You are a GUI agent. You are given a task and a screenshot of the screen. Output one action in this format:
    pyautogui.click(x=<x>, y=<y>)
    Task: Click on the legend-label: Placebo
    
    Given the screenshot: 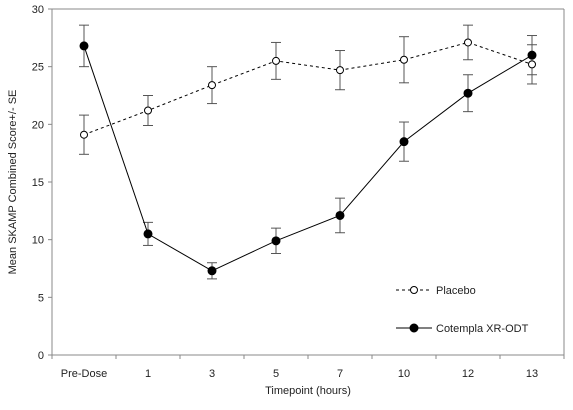 What is the action you would take?
    pyautogui.click(x=456, y=291)
    